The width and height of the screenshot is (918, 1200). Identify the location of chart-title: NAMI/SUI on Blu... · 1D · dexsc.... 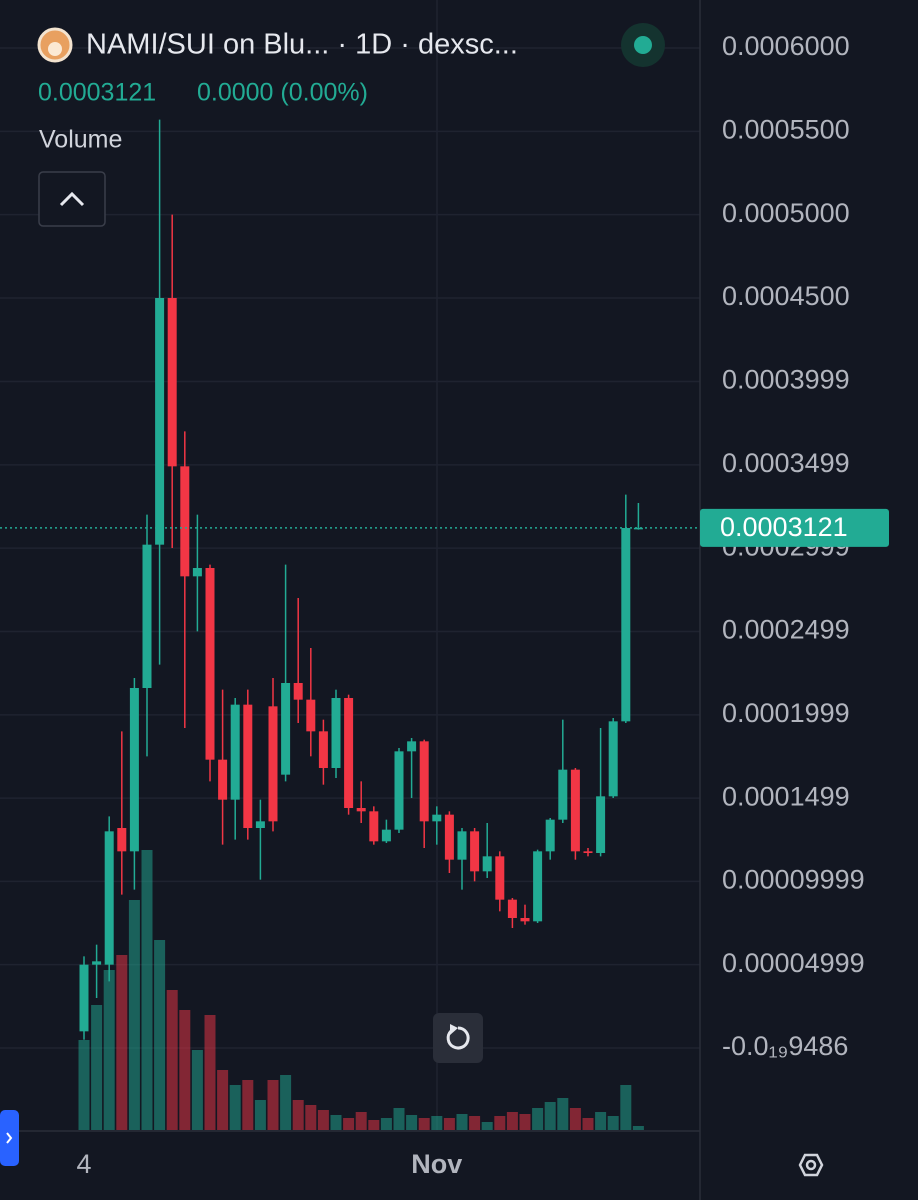
(302, 45).